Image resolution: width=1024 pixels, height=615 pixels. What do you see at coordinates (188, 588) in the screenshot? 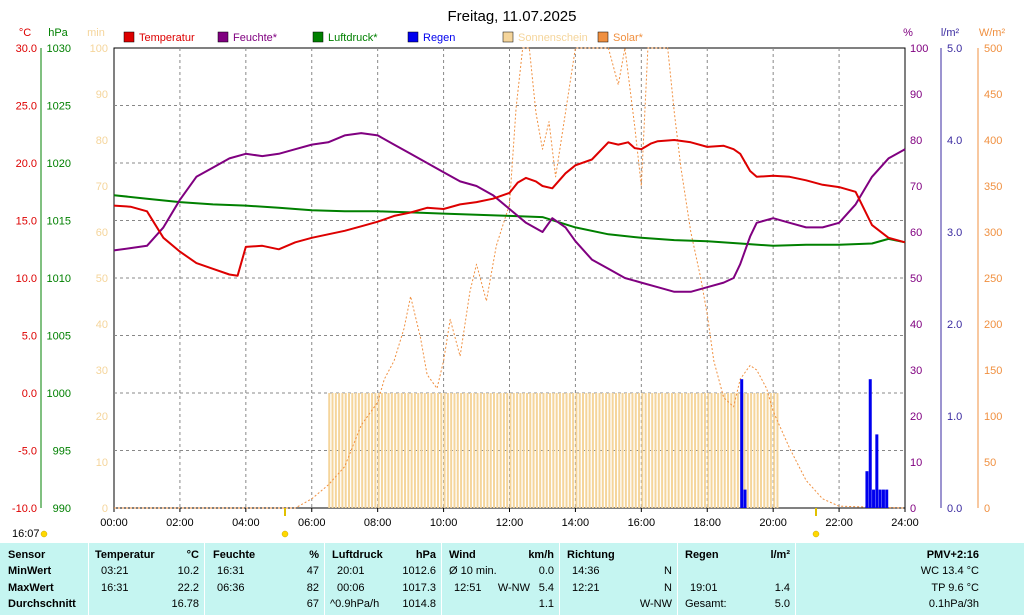
I see `stats-cell: 22.2` at bounding box center [188, 588].